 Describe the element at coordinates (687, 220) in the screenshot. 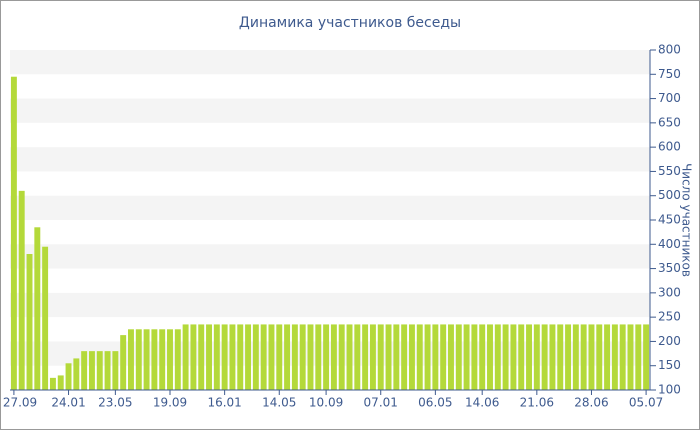

I see `y-axis-label: Число участников` at that location.